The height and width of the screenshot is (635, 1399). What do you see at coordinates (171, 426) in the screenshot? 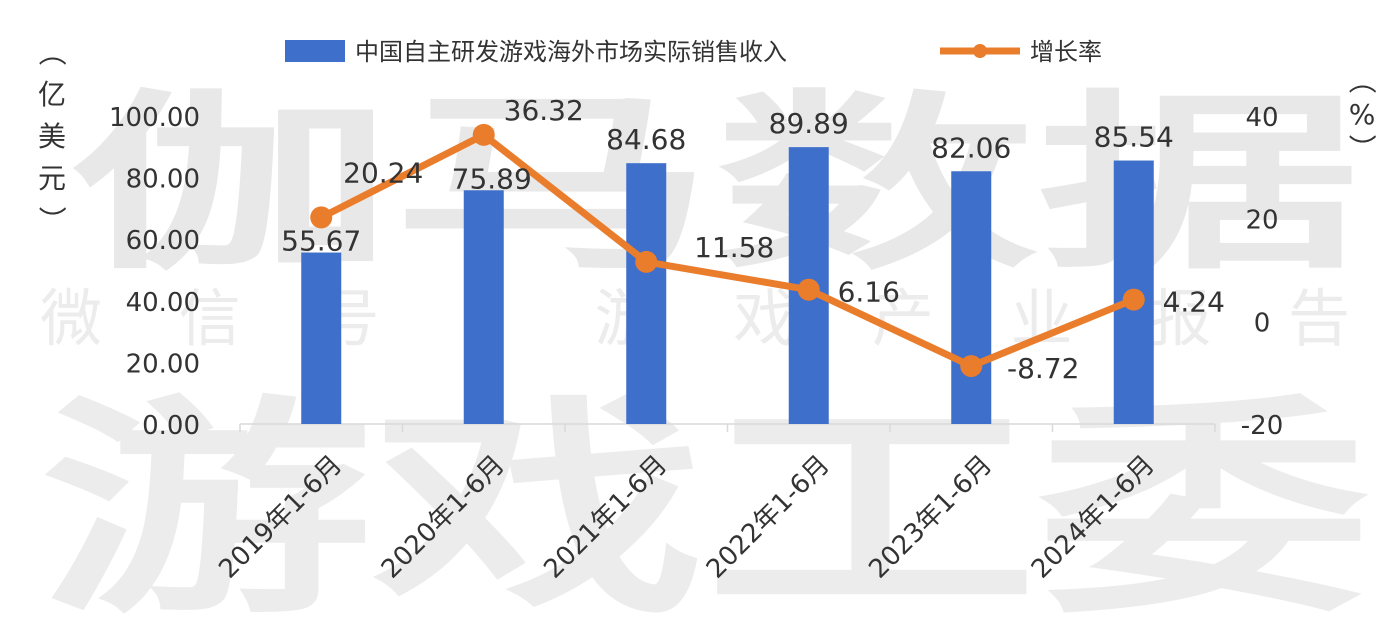
I see `left-axis-tick-label: 0.00` at bounding box center [171, 426].